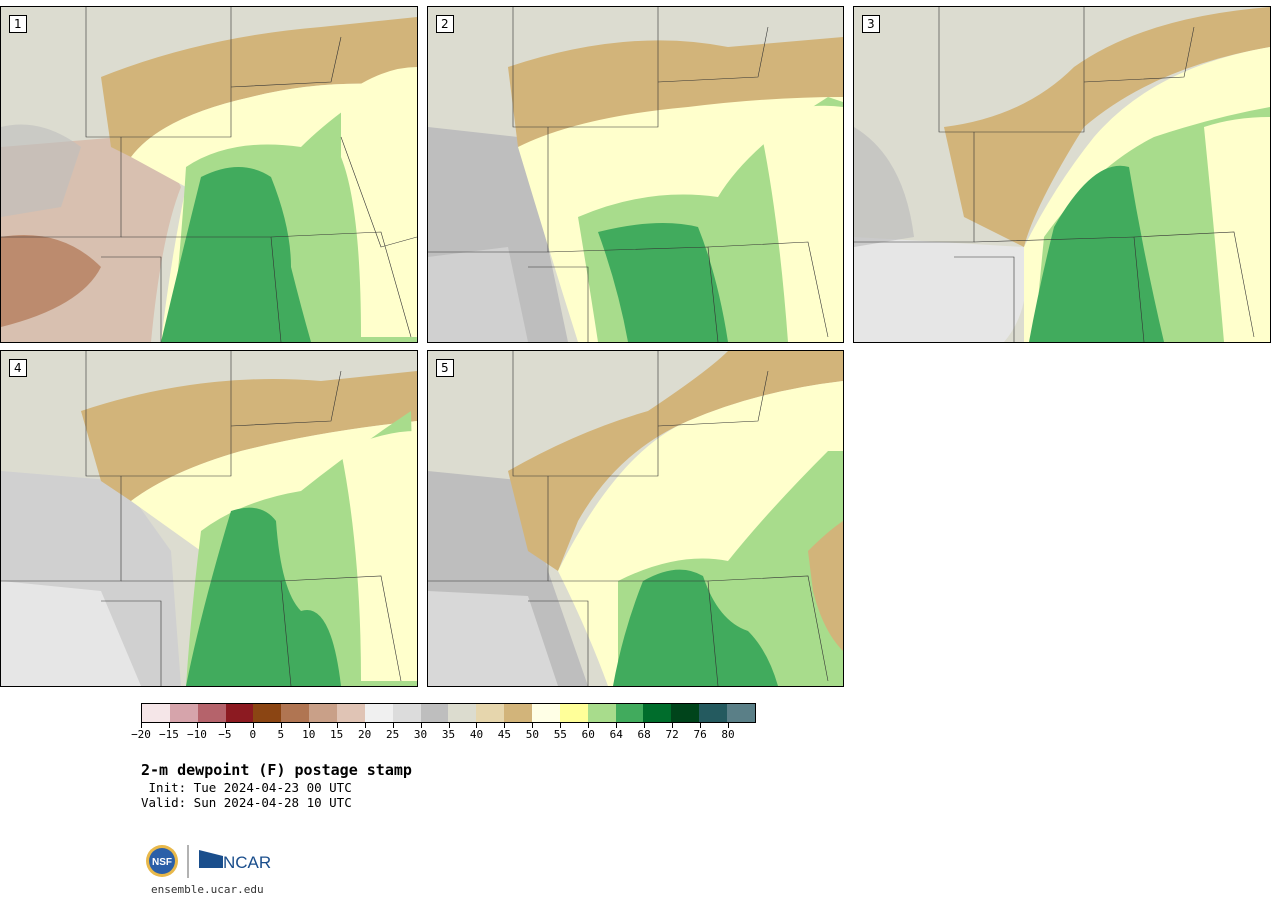  I want to click on map-panel-2: 2, so click(635, 174).